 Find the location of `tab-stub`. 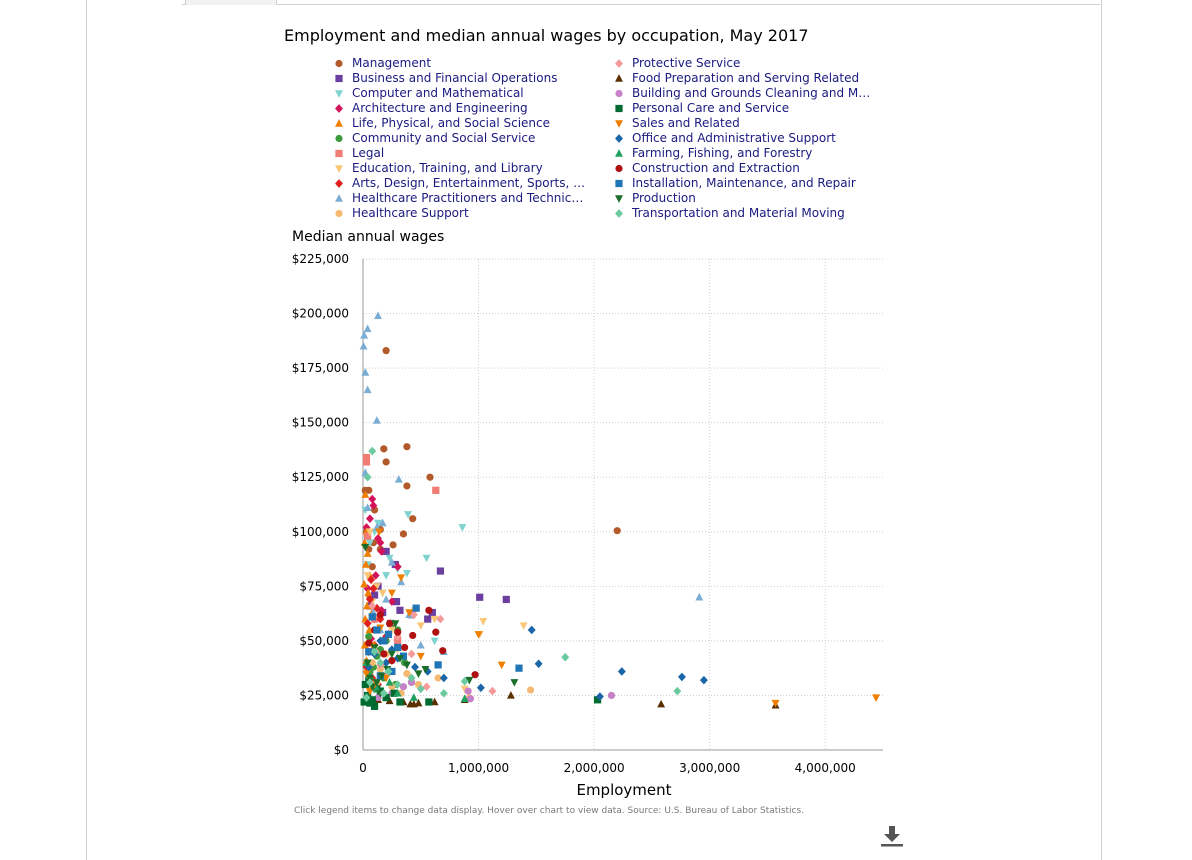

tab-stub is located at coordinates (231, 2).